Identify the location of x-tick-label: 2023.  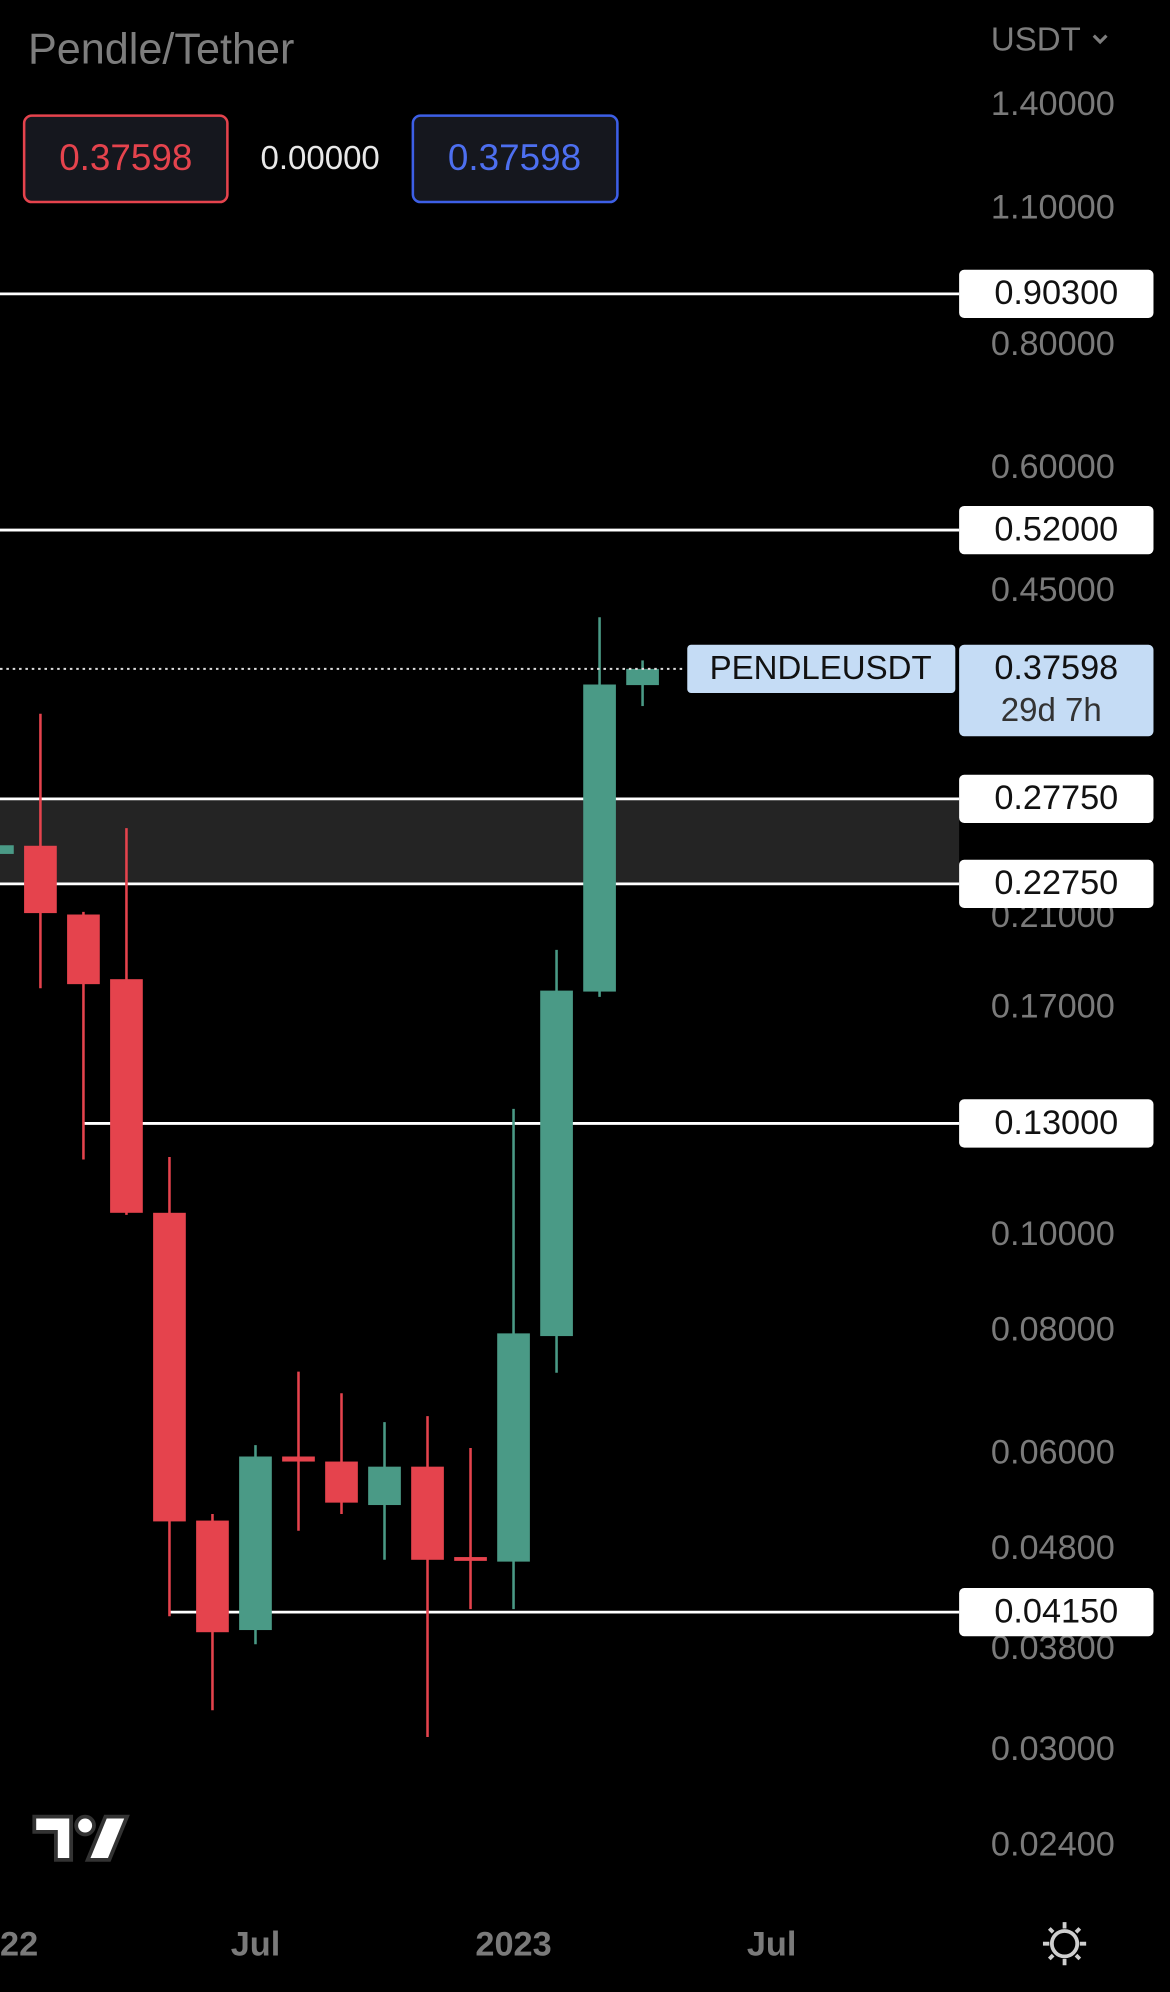
(513, 1944).